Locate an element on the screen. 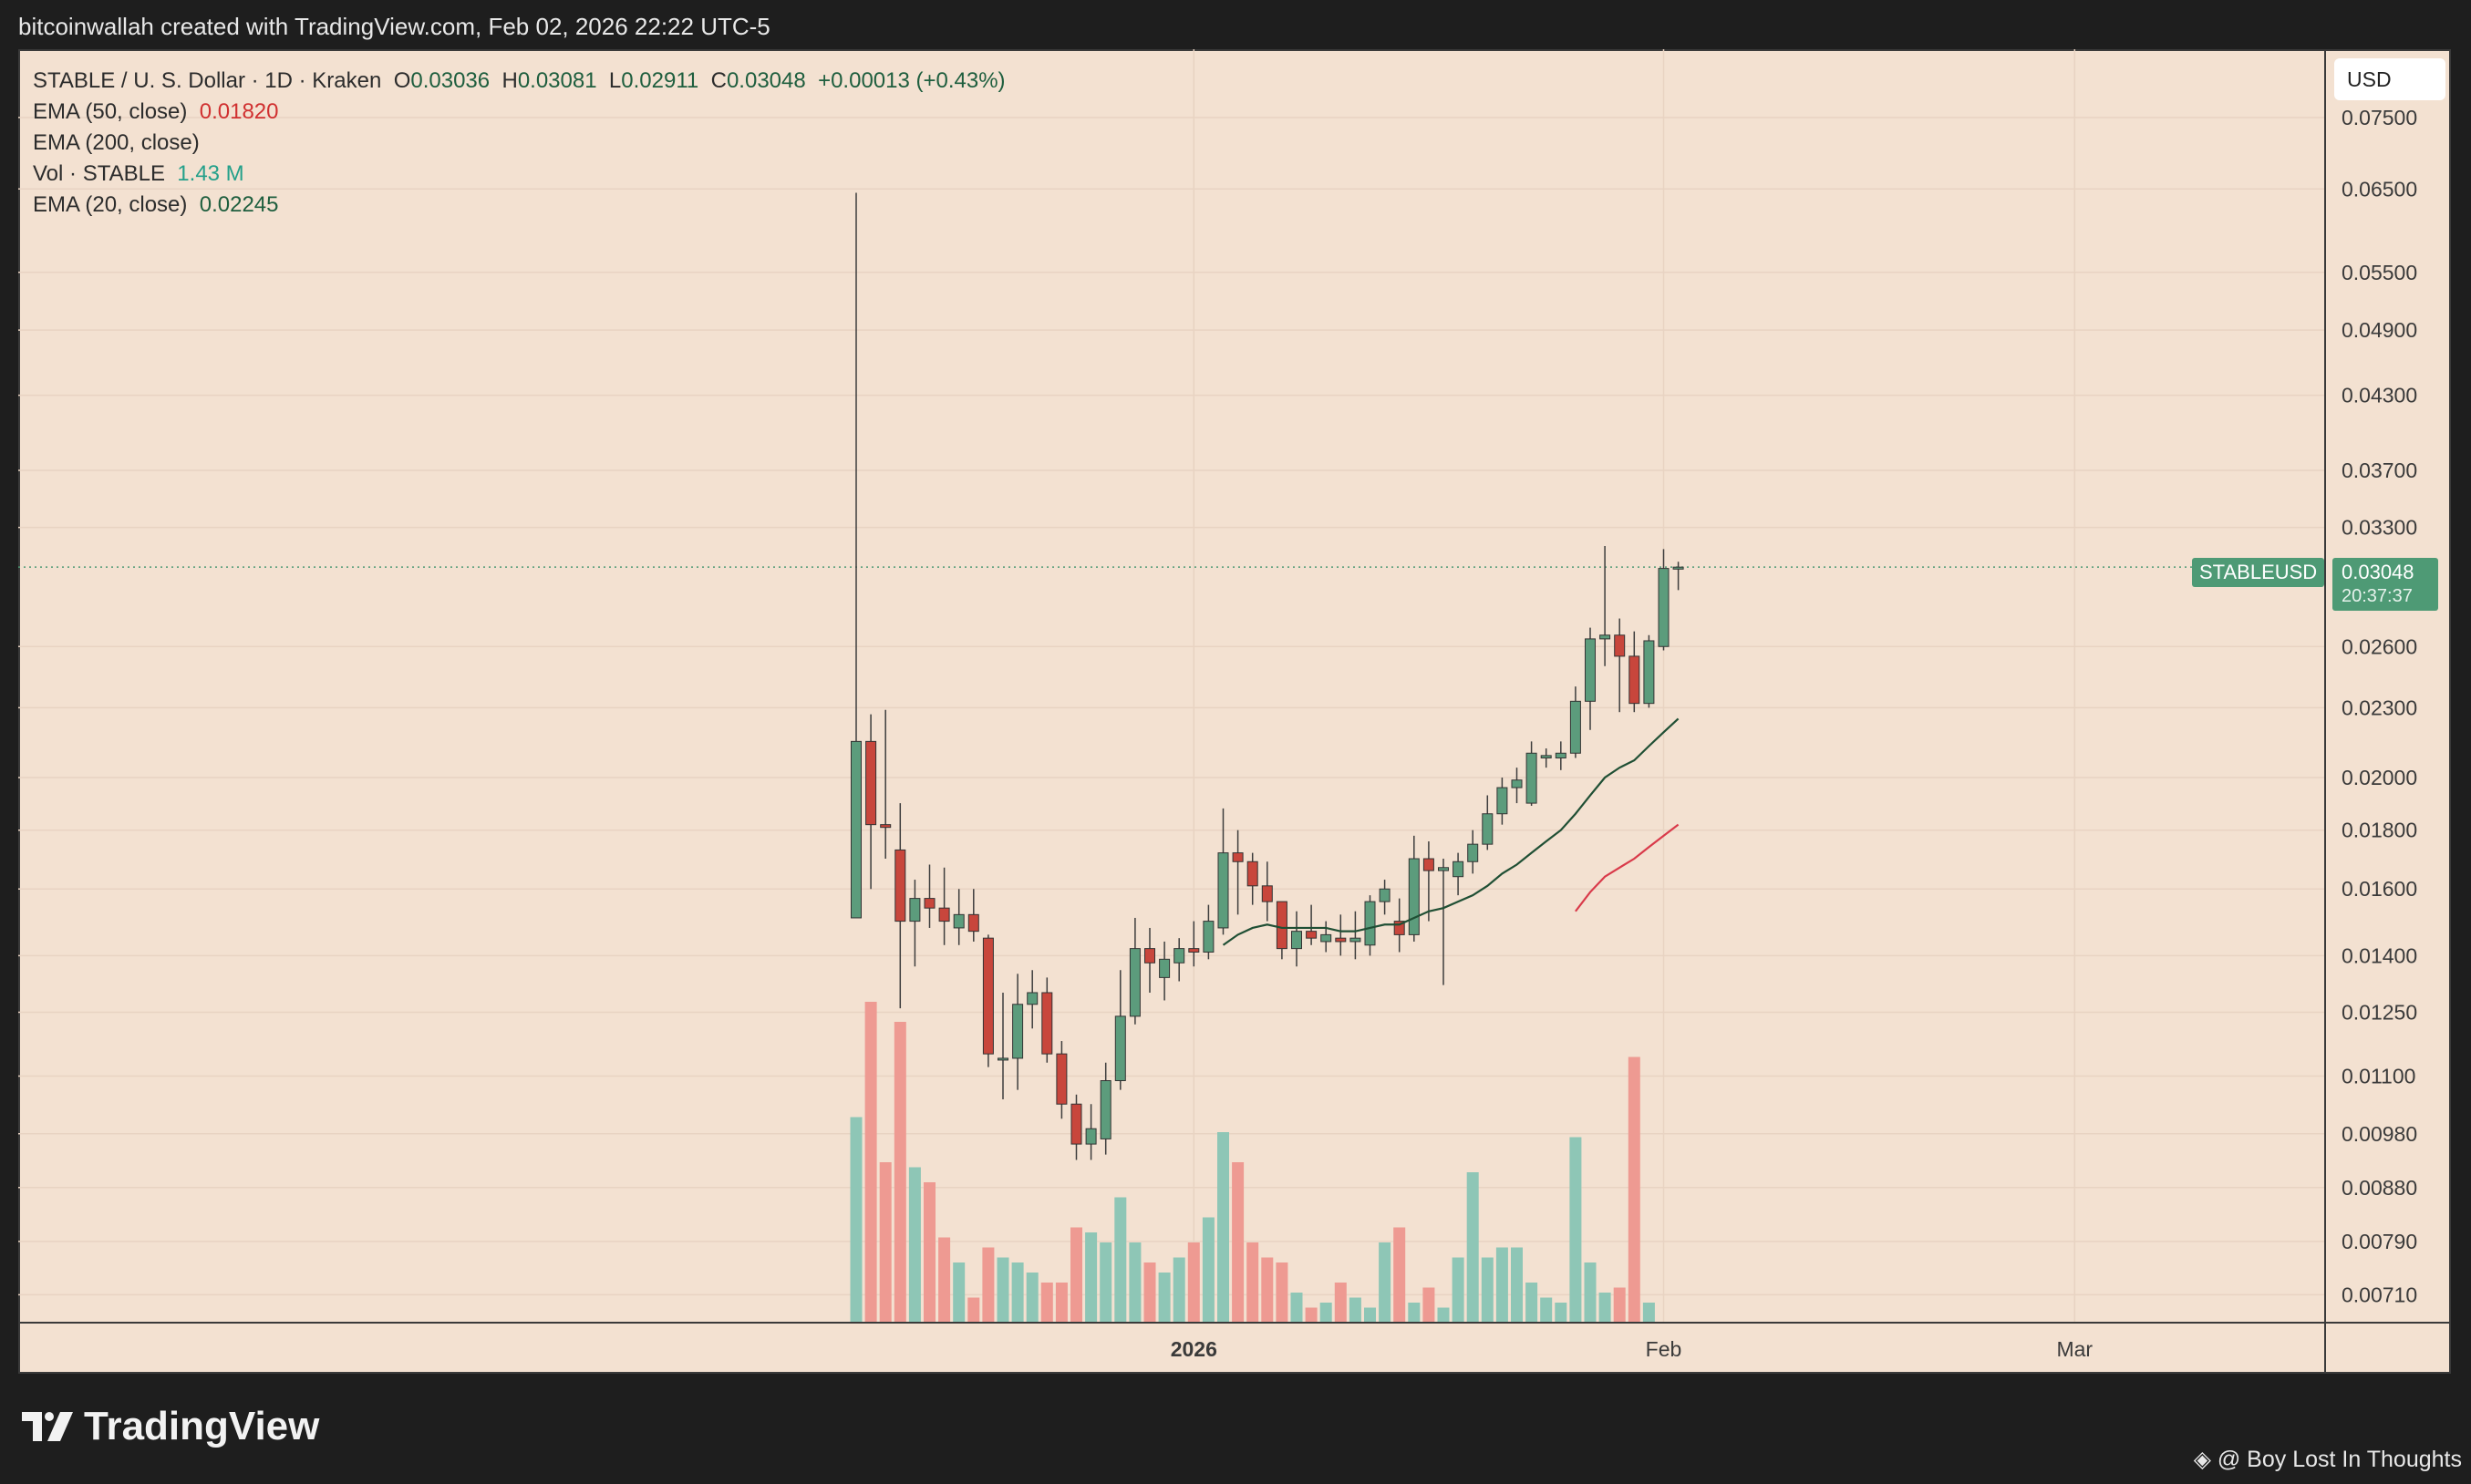  price-tick-label: 0.03300 is located at coordinates (2379, 528).